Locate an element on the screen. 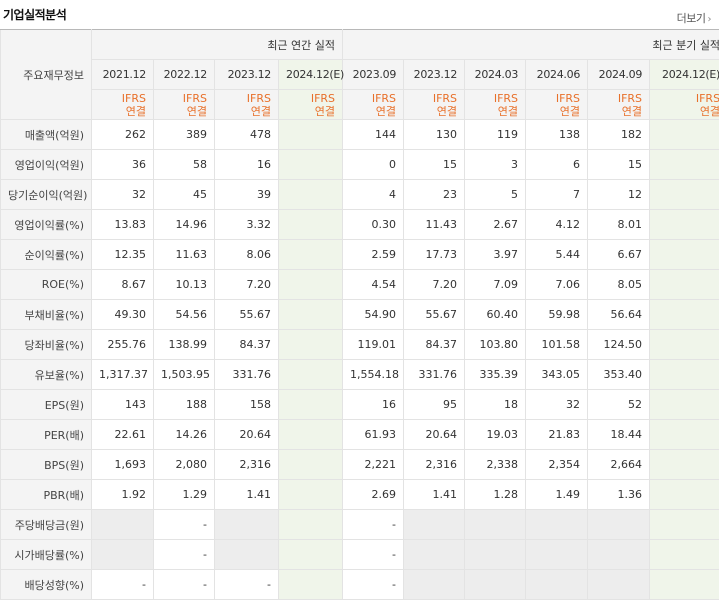 The image size is (719, 614). table-cell: 0.30 is located at coordinates (373, 224).